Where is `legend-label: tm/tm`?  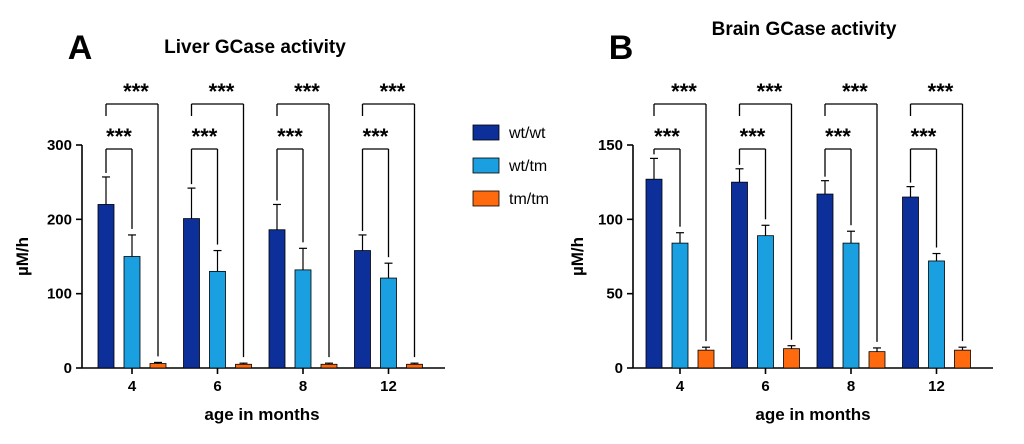 legend-label: tm/tm is located at coordinates (529, 199).